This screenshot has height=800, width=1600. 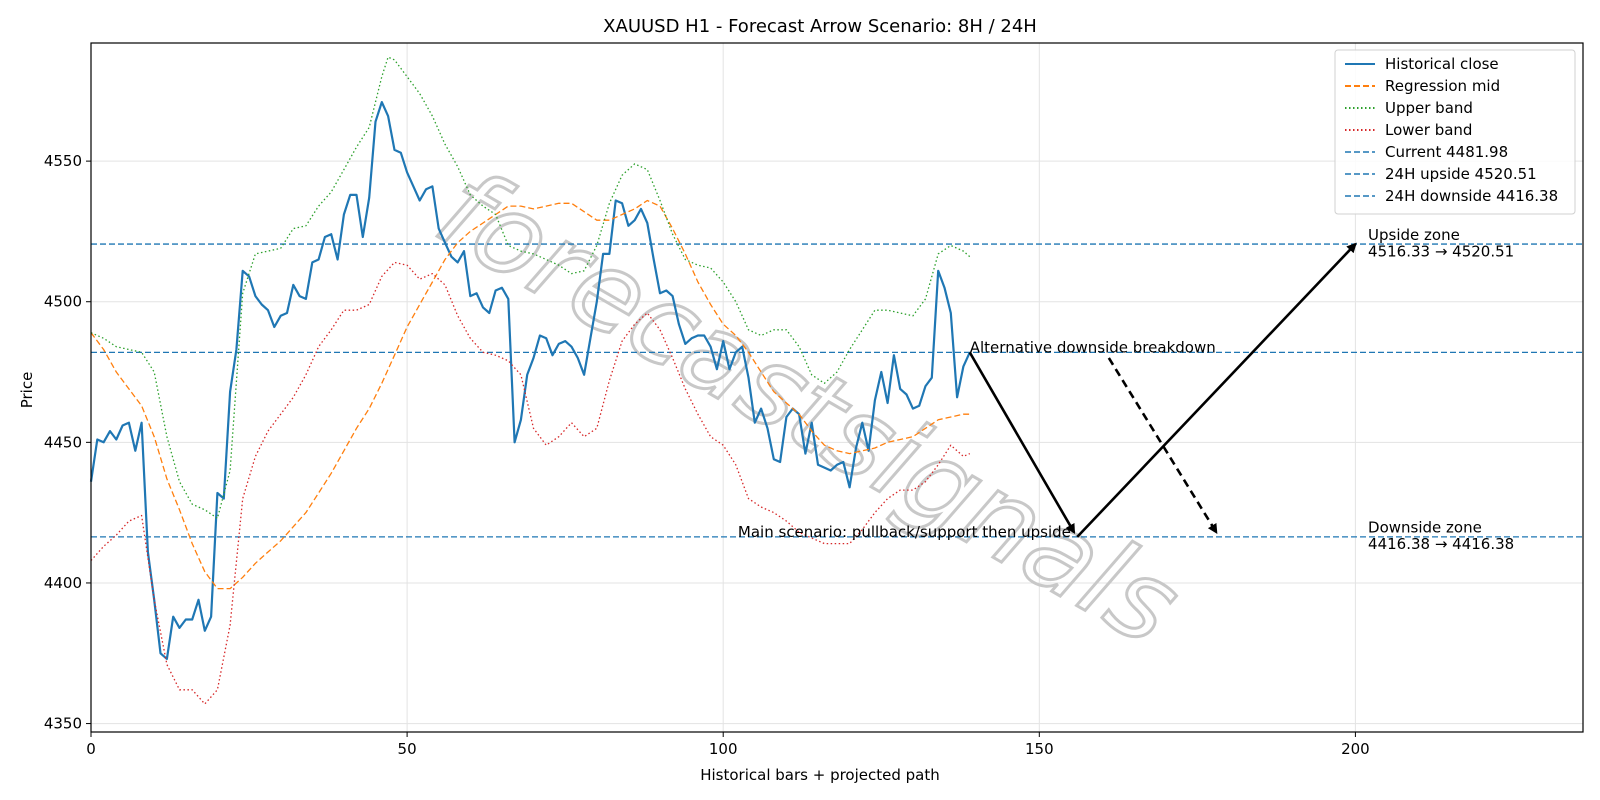 What do you see at coordinates (1442, 86) in the screenshot?
I see `legend-label: Regression mid` at bounding box center [1442, 86].